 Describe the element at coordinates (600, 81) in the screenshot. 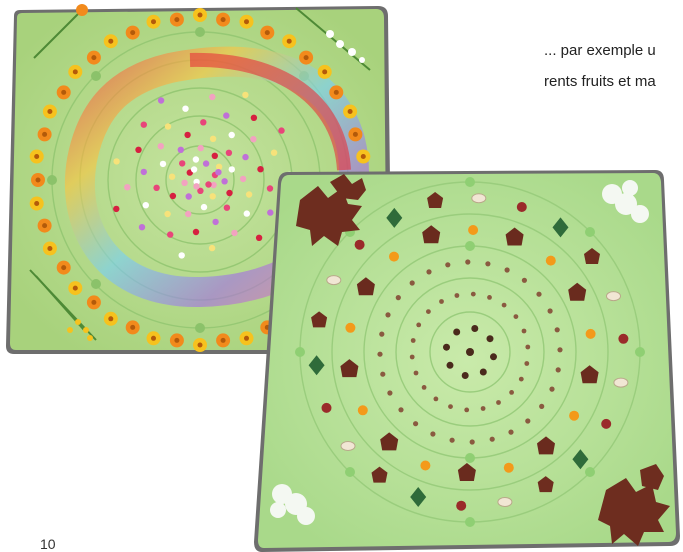

I see `caption-line-2: rents fruits et ma` at that location.